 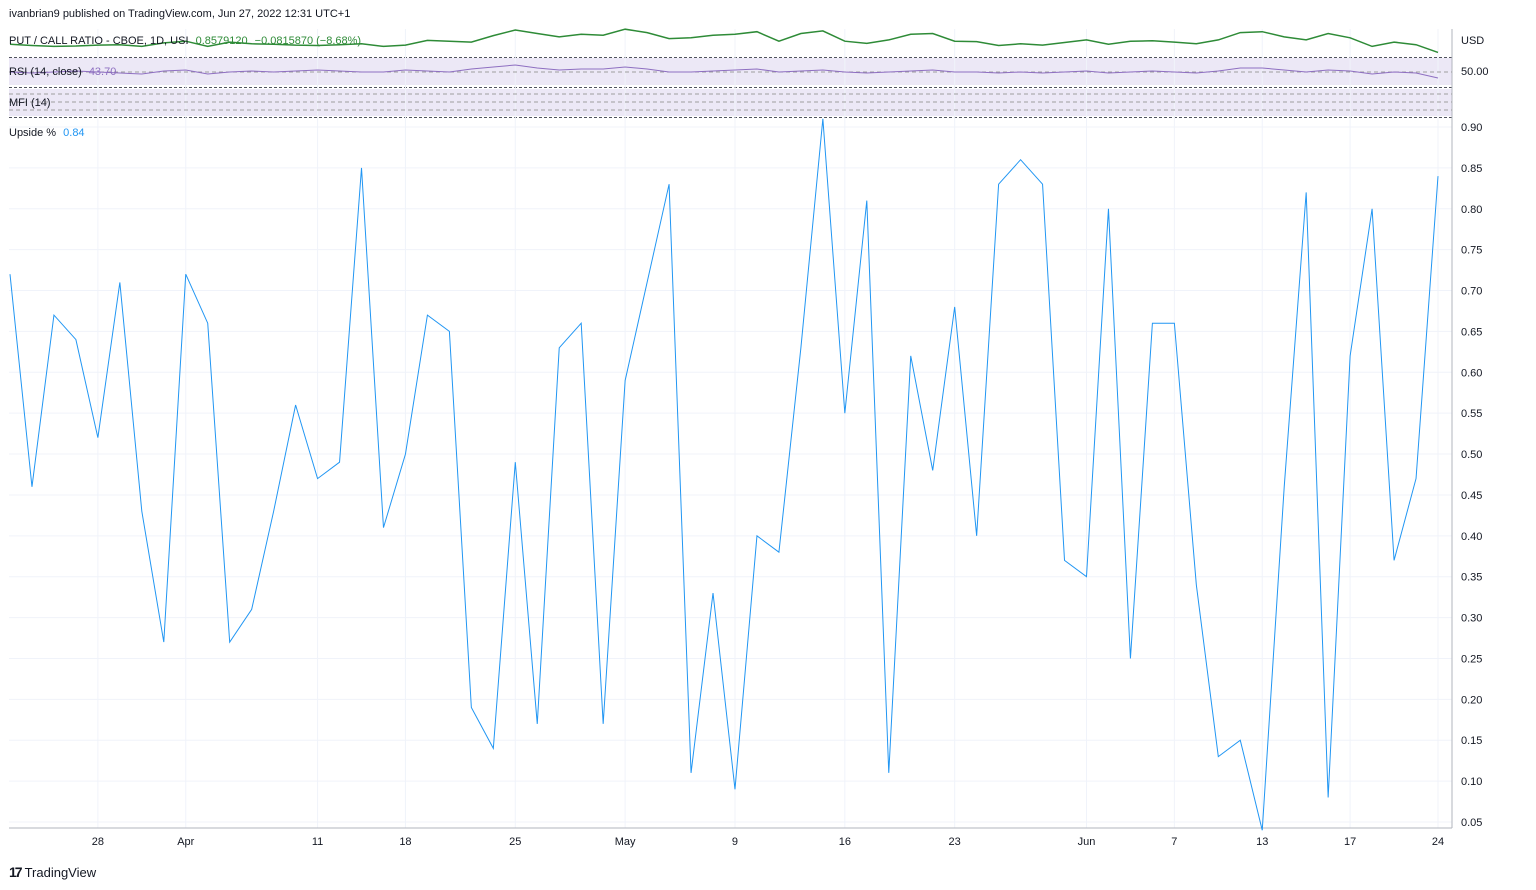 What do you see at coordinates (724, 41) in the screenshot?
I see `put-call-ratio-line` at bounding box center [724, 41].